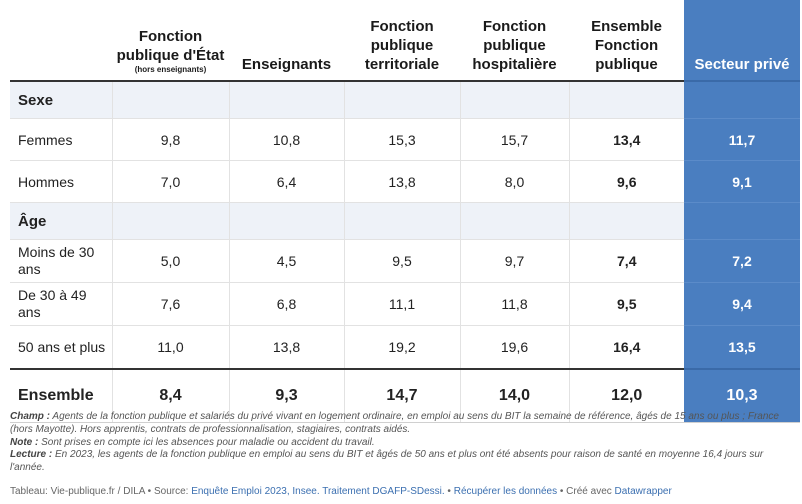 The height and width of the screenshot is (504, 802). What do you see at coordinates (401, 139) in the screenshot?
I see `cell-value: 15,3` at bounding box center [401, 139].